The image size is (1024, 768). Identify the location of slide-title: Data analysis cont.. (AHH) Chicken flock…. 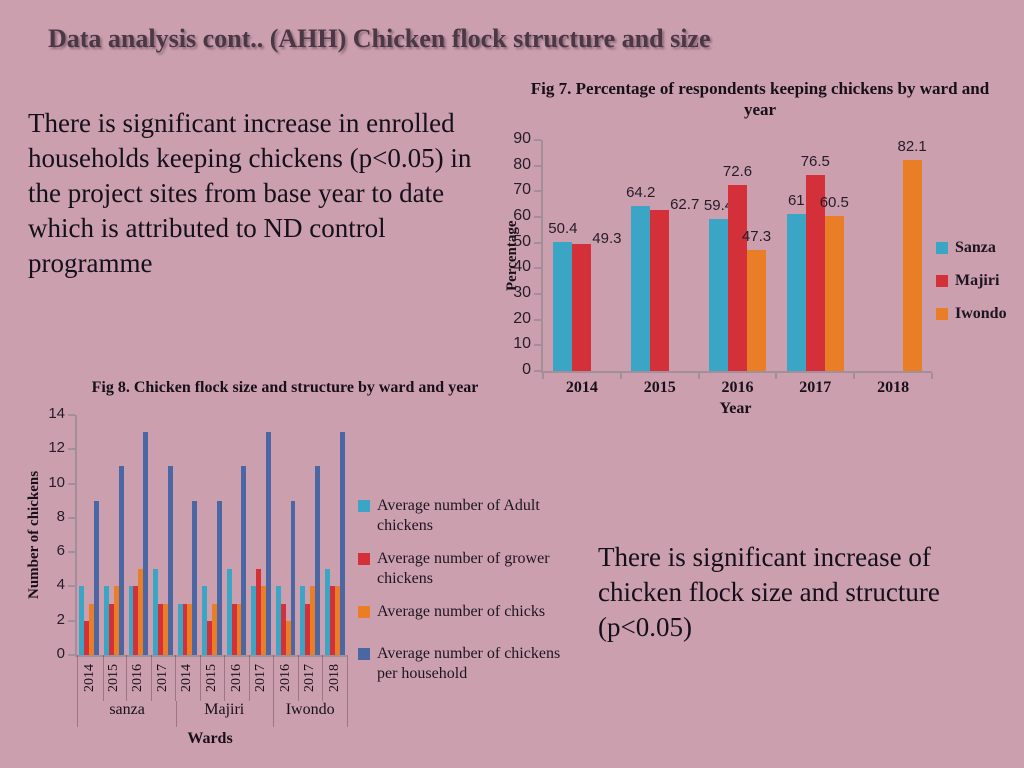
(379, 38).